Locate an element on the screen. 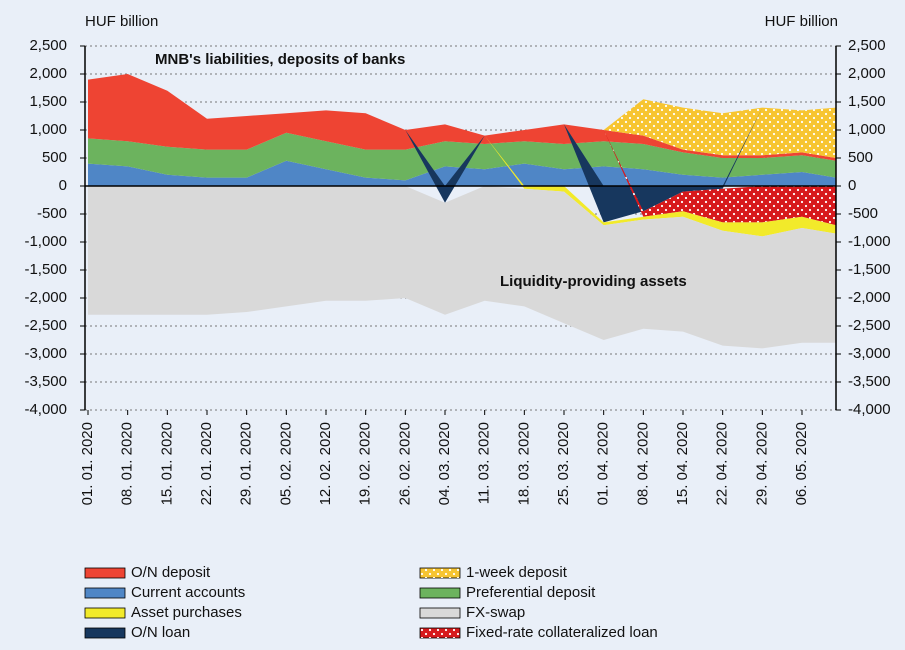 The width and height of the screenshot is (905, 650). y2-tick-label: 1,500 is located at coordinates (867, 101).